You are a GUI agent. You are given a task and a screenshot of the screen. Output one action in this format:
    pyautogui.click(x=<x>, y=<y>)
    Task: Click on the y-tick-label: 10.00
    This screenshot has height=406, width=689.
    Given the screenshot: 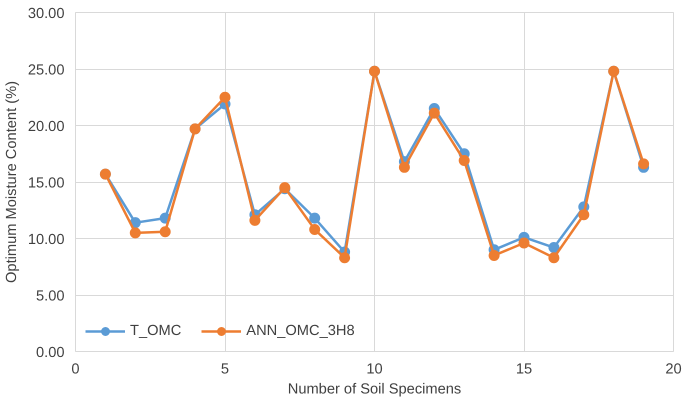 What is the action you would take?
    pyautogui.click(x=46, y=240)
    